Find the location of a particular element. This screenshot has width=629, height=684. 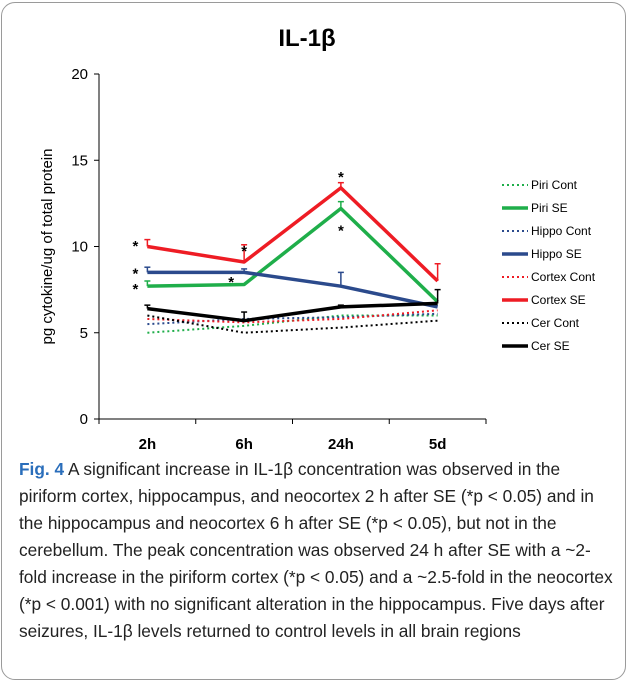

legend-label: Cortex Cont is located at coordinates (563, 277).